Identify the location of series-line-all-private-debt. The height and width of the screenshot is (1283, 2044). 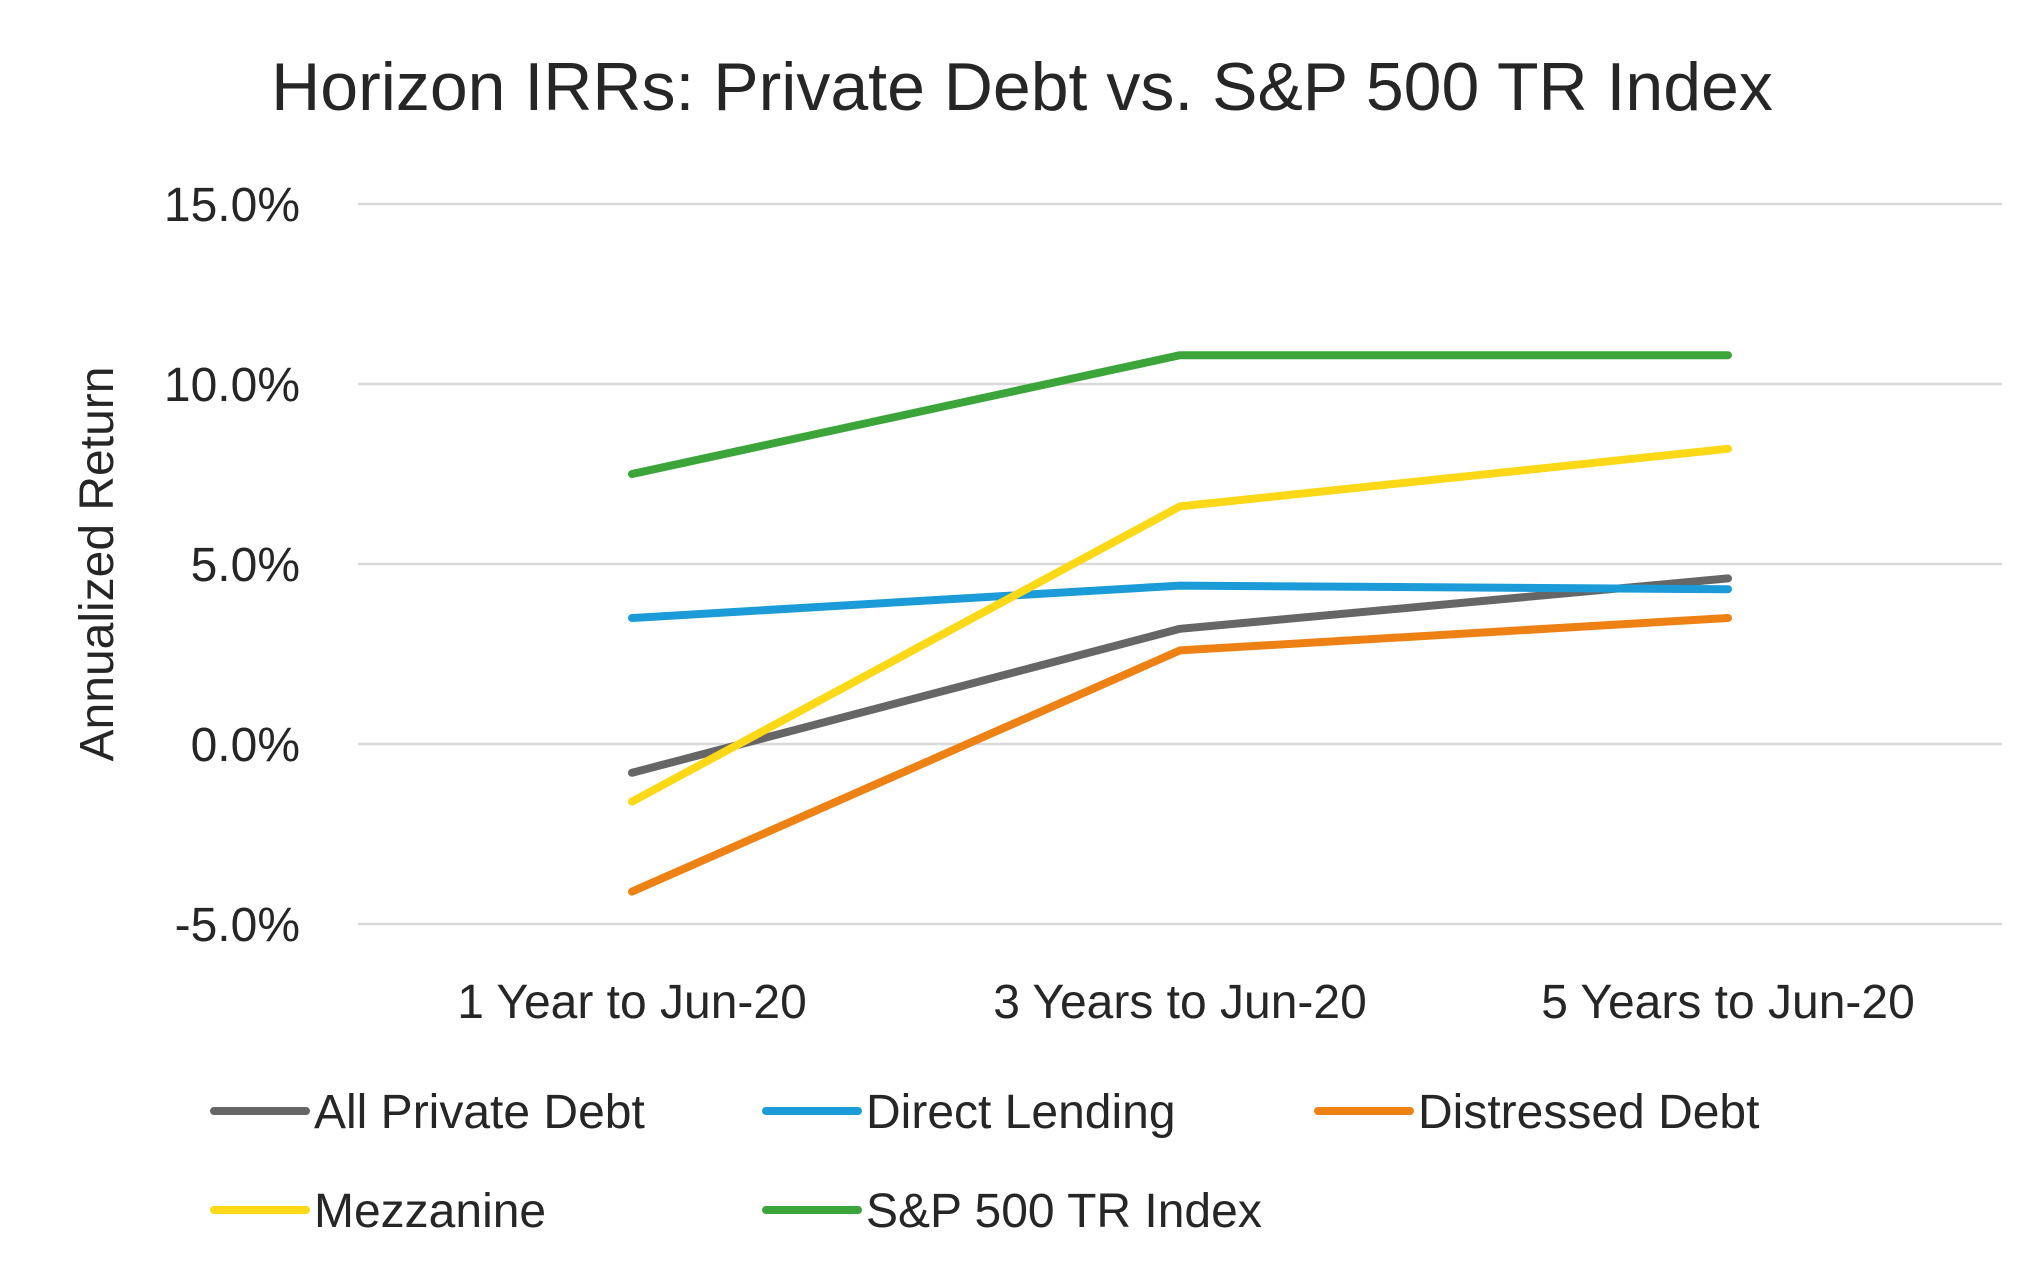
(1180, 675).